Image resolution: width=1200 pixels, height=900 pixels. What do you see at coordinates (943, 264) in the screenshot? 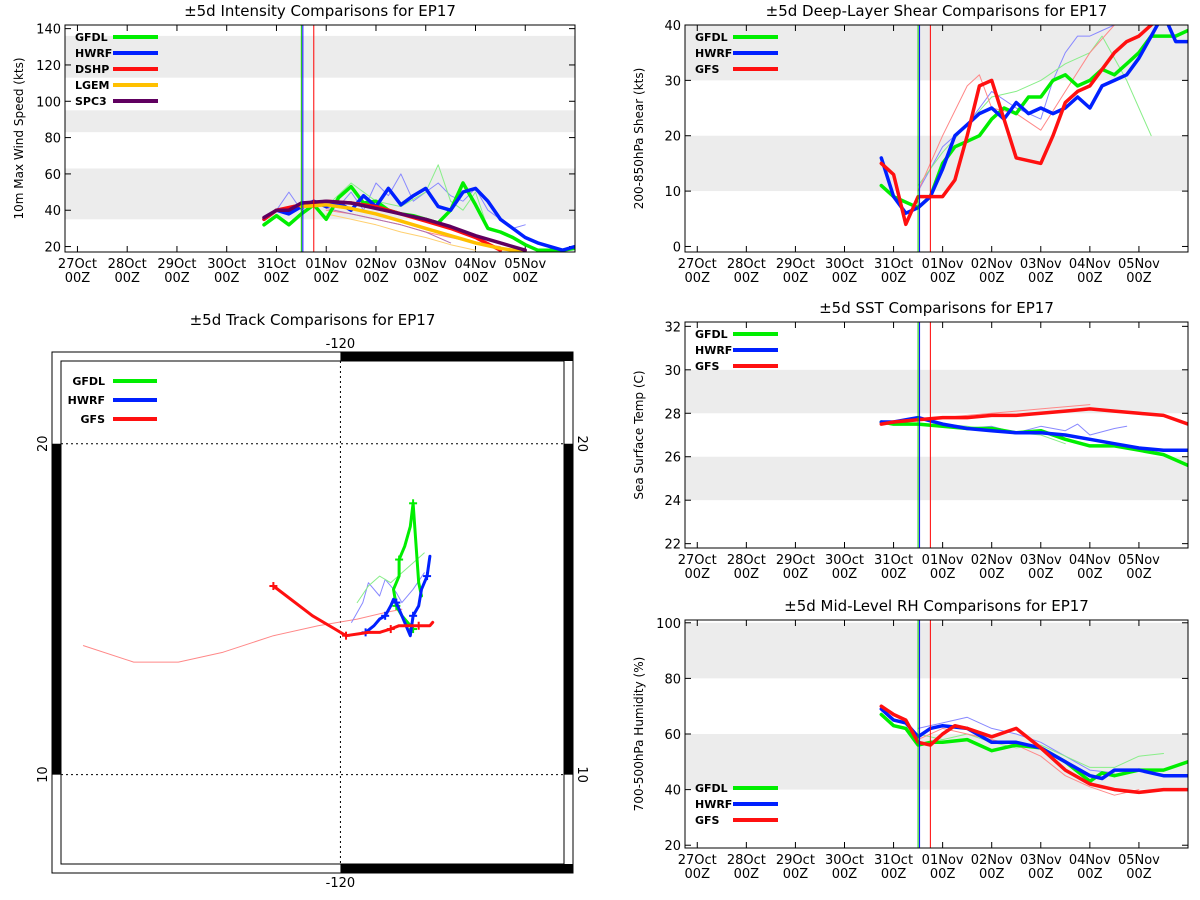
I see `shear-xtick-label: 01Nov` at bounding box center [943, 264].